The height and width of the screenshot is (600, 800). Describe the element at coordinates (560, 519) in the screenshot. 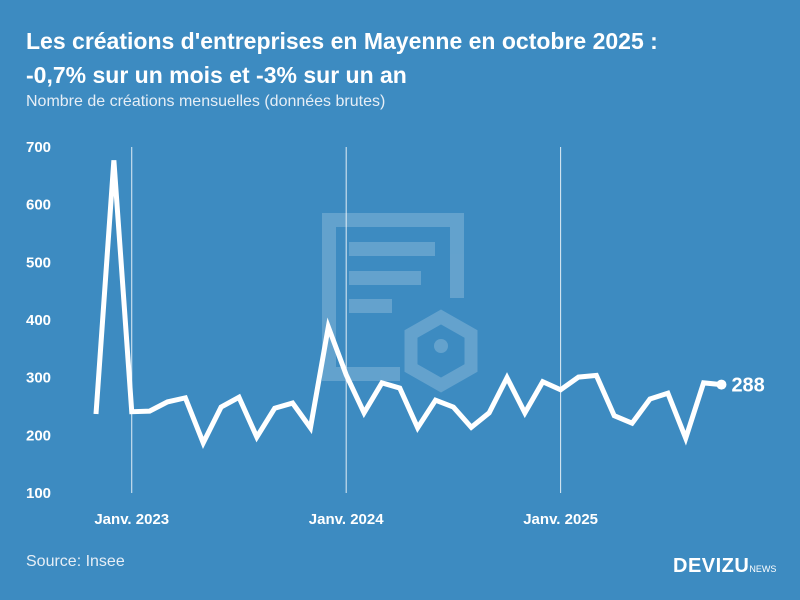

I see `x-tick-label: Janv. 2025` at that location.